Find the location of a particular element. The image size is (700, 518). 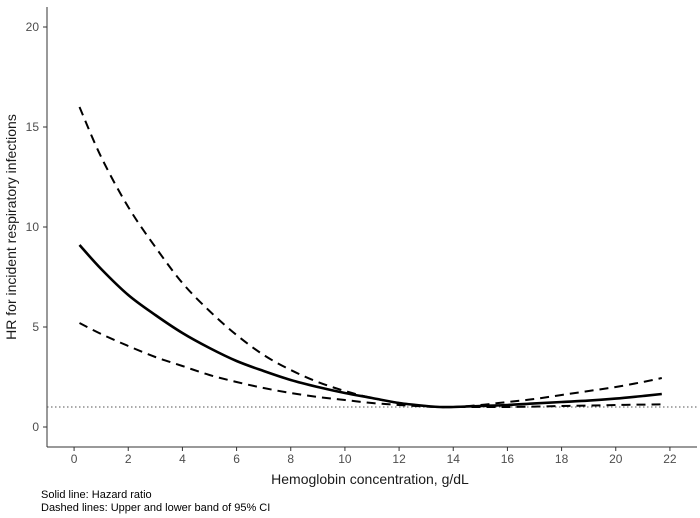

y-tick-label: 20 is located at coordinates (33, 27).